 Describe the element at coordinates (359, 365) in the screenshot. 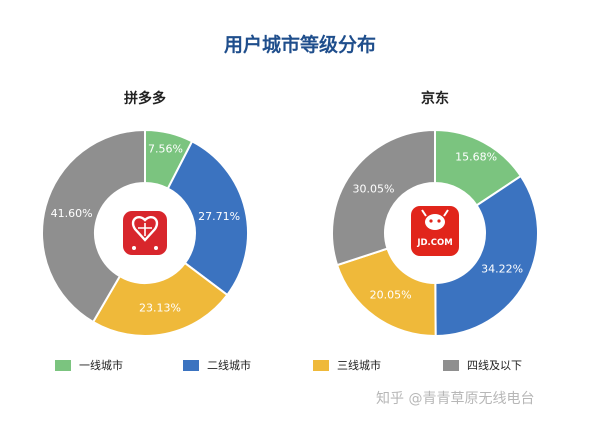

I see `legend-label: 三线城市` at that location.